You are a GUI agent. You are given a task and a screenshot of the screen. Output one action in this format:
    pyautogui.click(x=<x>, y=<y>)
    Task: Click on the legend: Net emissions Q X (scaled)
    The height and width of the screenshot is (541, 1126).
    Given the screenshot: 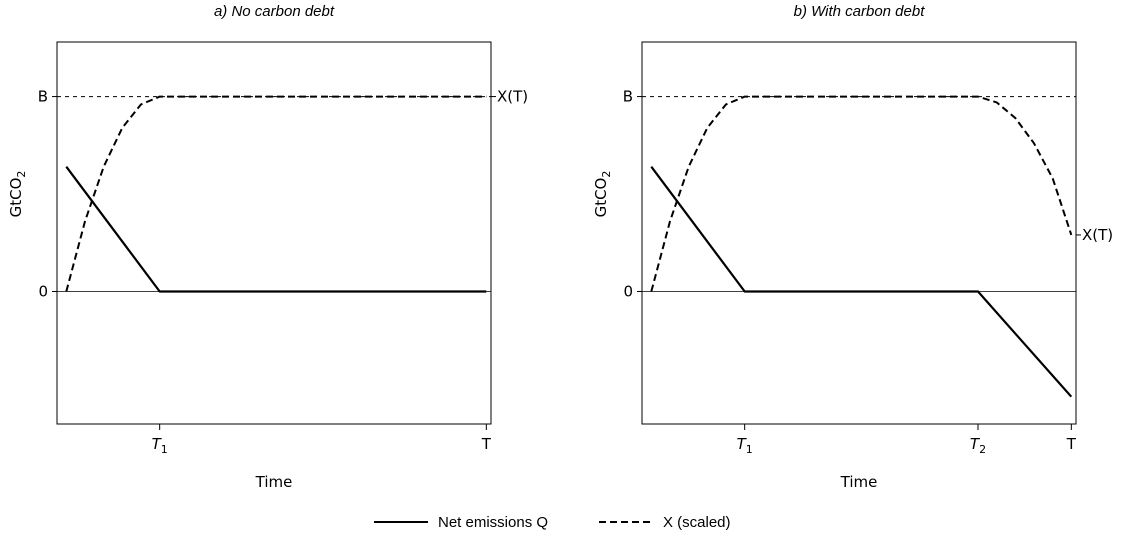 What is the action you would take?
    pyautogui.click(x=552, y=522)
    